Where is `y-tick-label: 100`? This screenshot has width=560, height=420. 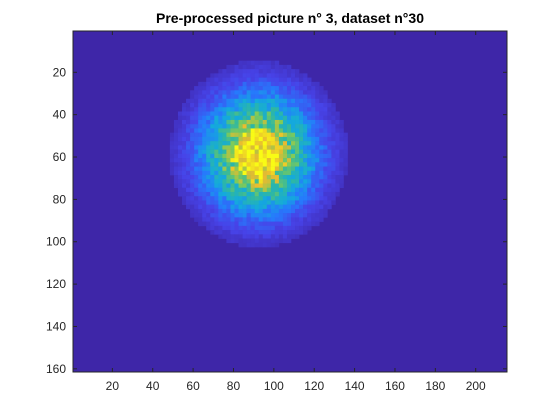 y-tick-label: 100 is located at coordinates (56, 242).